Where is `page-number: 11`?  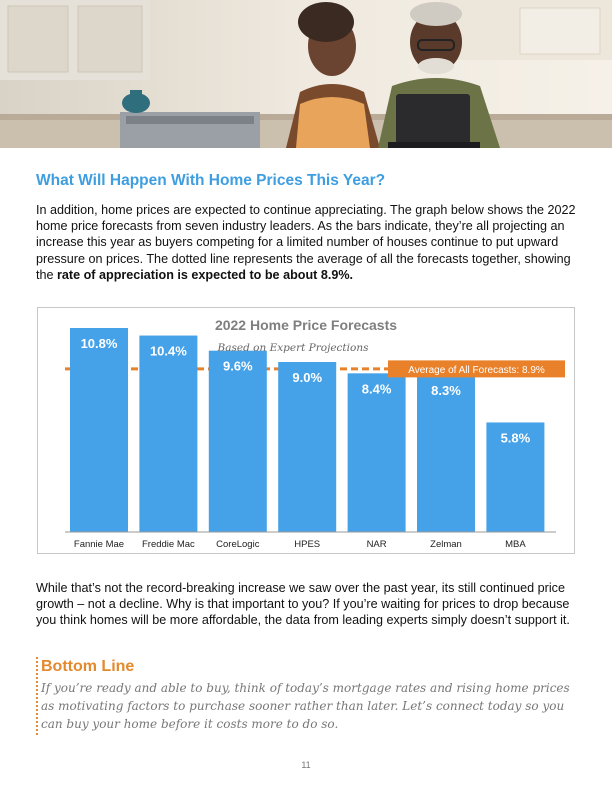
page-number: 11 is located at coordinates (306, 765).